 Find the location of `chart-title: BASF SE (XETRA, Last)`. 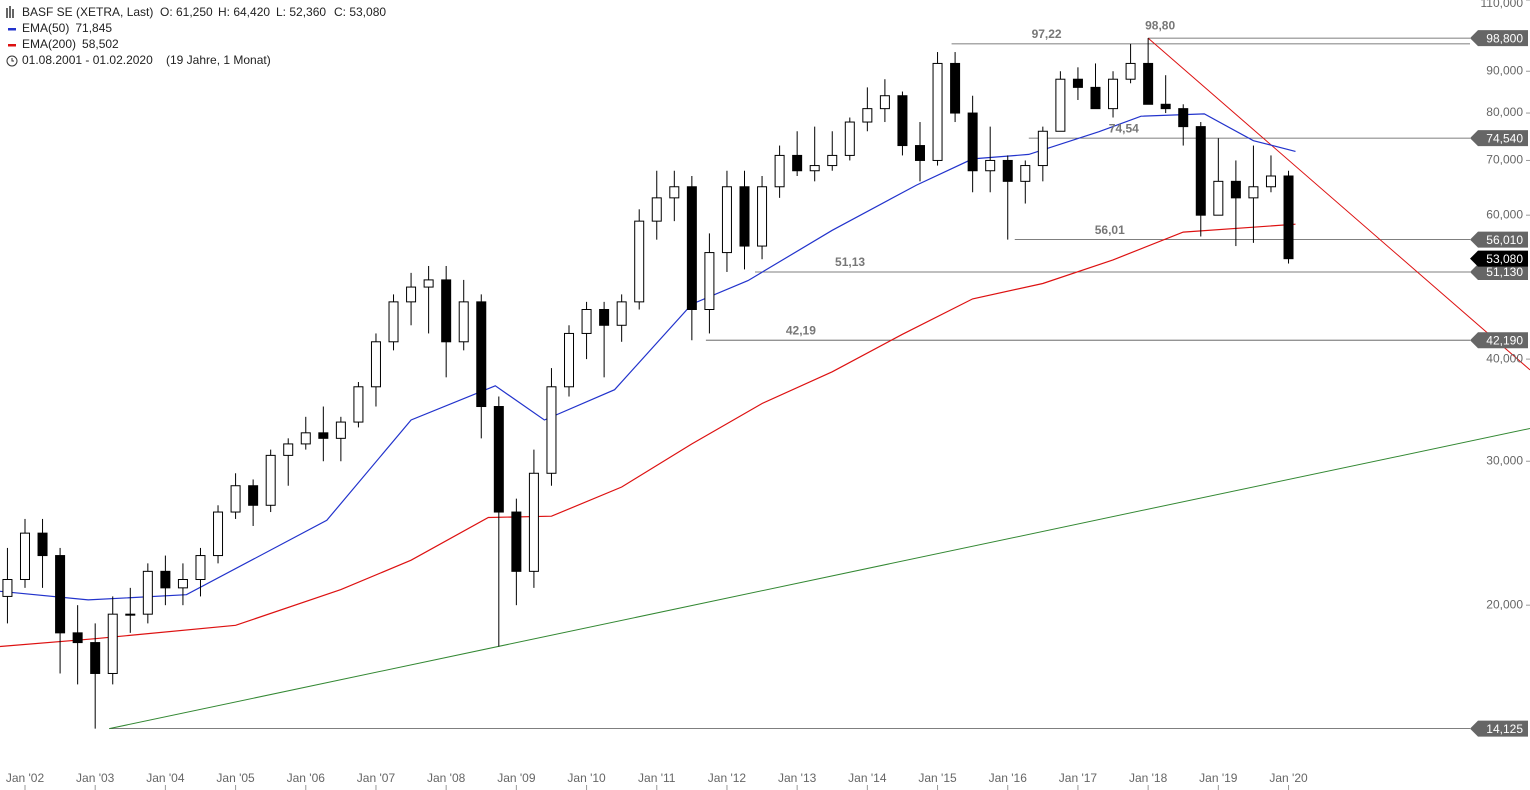

chart-title: BASF SE (XETRA, Last) is located at coordinates (87, 12).